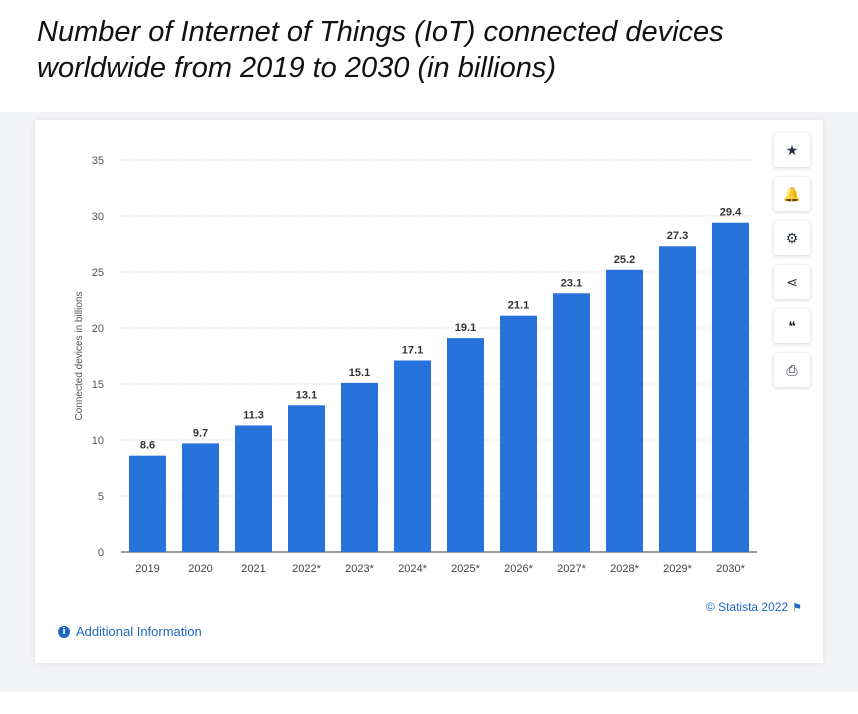  What do you see at coordinates (101, 553) in the screenshot?
I see `y-tick-label: 0` at bounding box center [101, 553].